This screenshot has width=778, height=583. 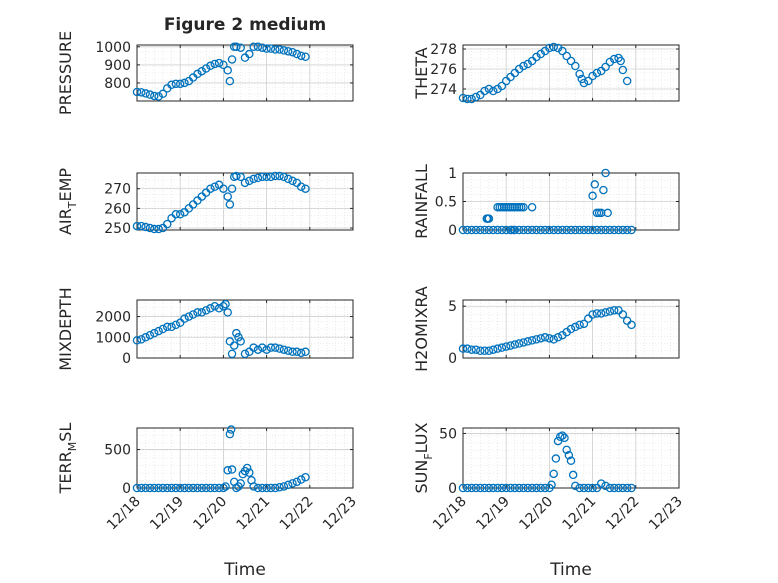 What do you see at coordinates (244, 570) in the screenshot?
I see `x-axis-label: Time` at bounding box center [244, 570].